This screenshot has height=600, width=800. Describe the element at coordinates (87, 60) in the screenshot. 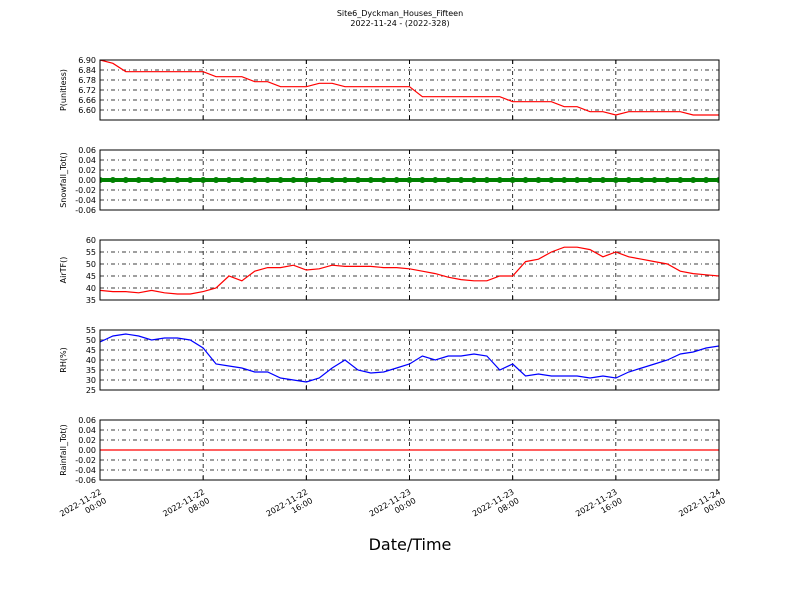

I see `y-tick-label: 6.90` at that location.